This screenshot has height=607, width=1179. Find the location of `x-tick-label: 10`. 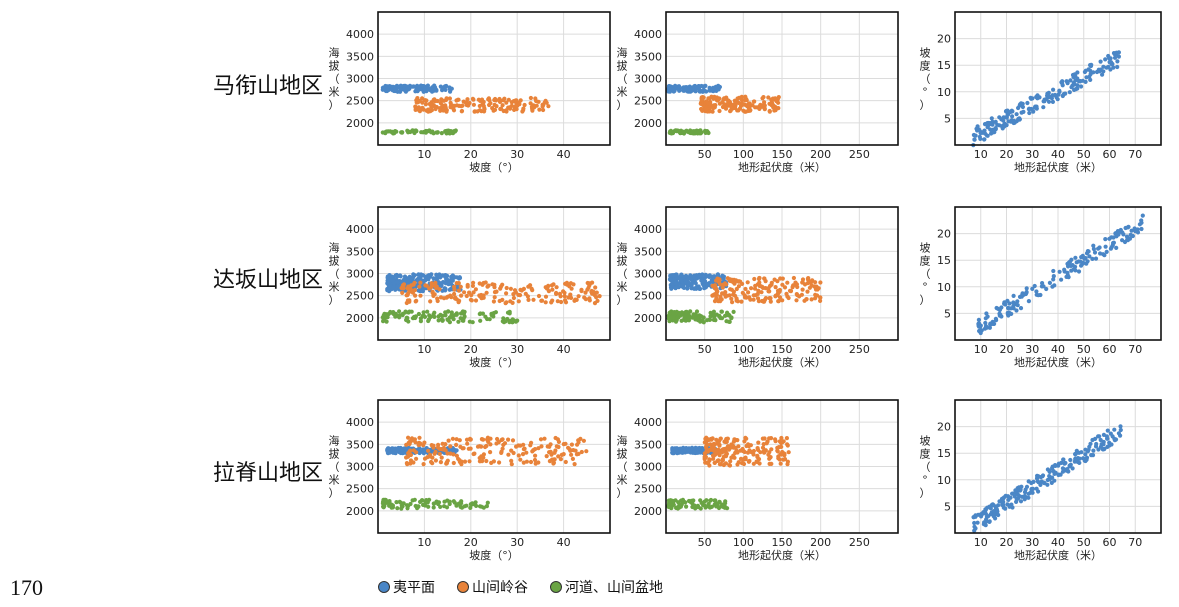

x-tick-label: 10 is located at coordinates (424, 542).